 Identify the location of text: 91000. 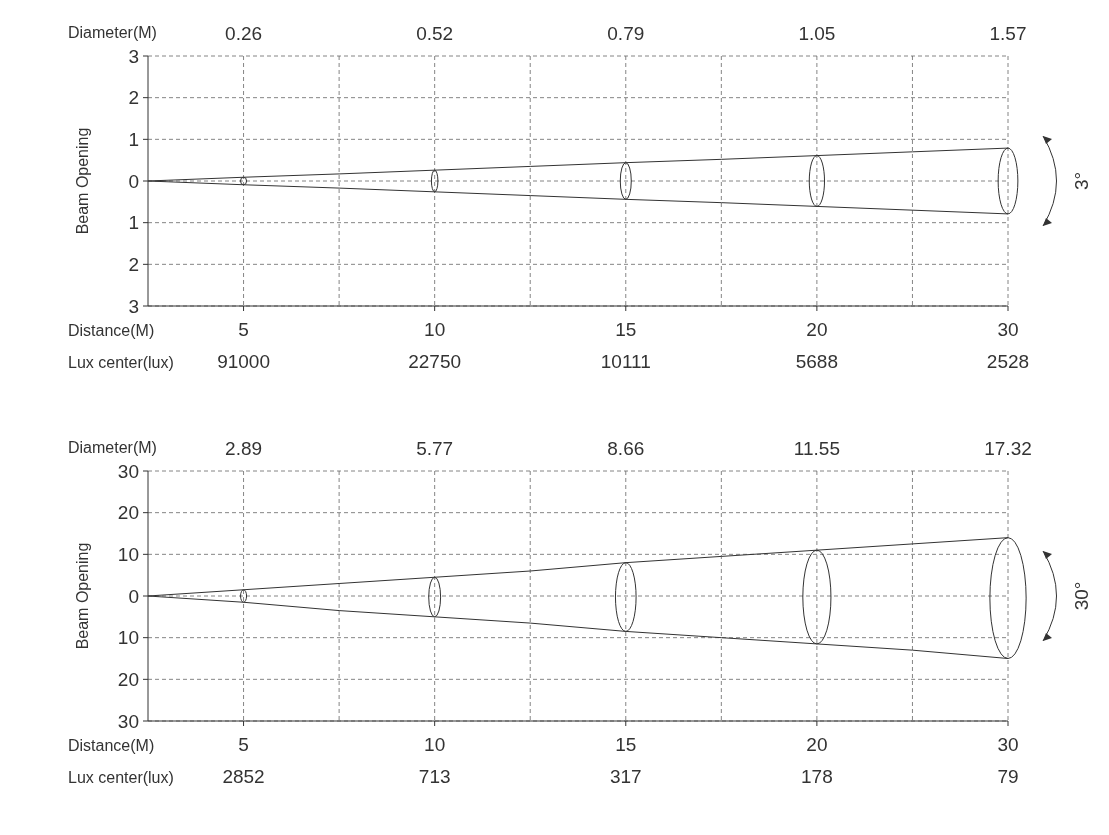
(243, 361).